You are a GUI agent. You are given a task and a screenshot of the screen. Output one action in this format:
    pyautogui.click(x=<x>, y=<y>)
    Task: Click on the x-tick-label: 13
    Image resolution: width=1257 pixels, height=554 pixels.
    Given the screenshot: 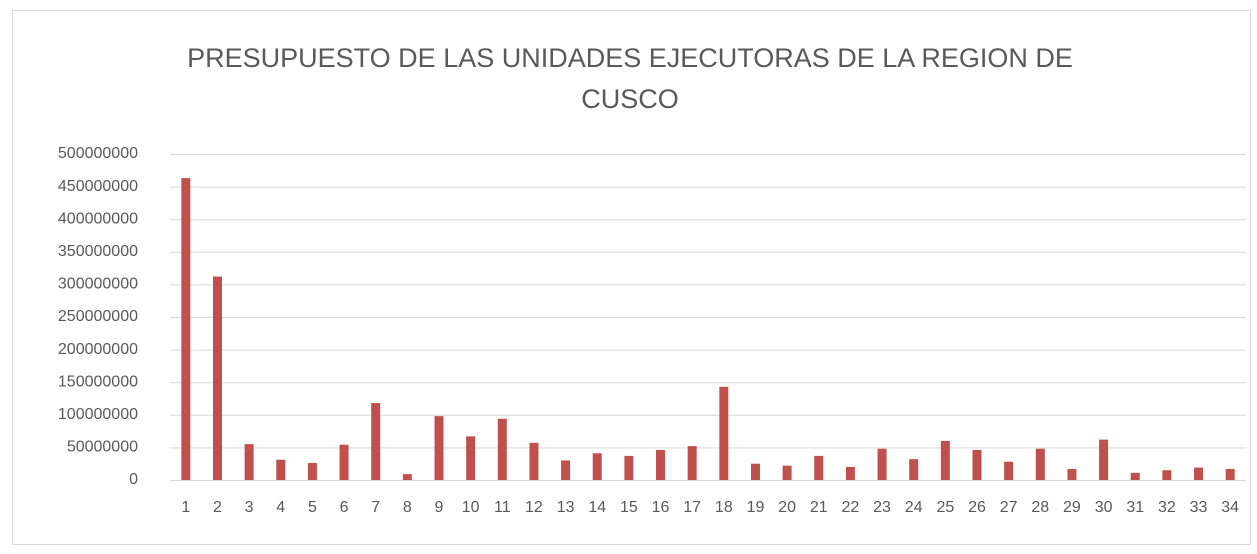 What is the action you would take?
    pyautogui.click(x=566, y=507)
    